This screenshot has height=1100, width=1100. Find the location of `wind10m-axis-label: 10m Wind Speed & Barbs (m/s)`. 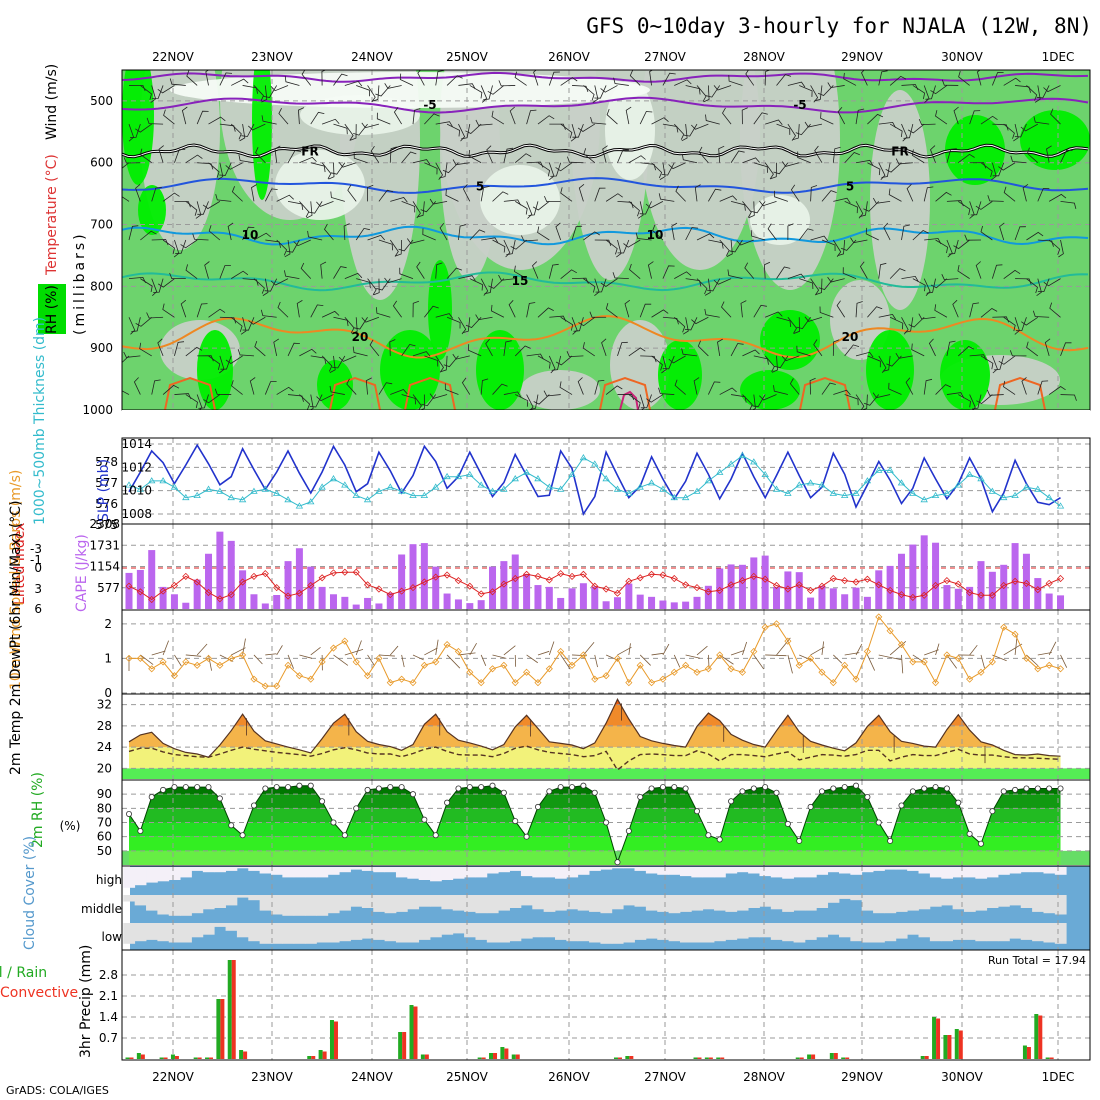

wind10m-axis-label: 10m Wind Speed & Barbs (m/s) is located at coordinates (16, 580).